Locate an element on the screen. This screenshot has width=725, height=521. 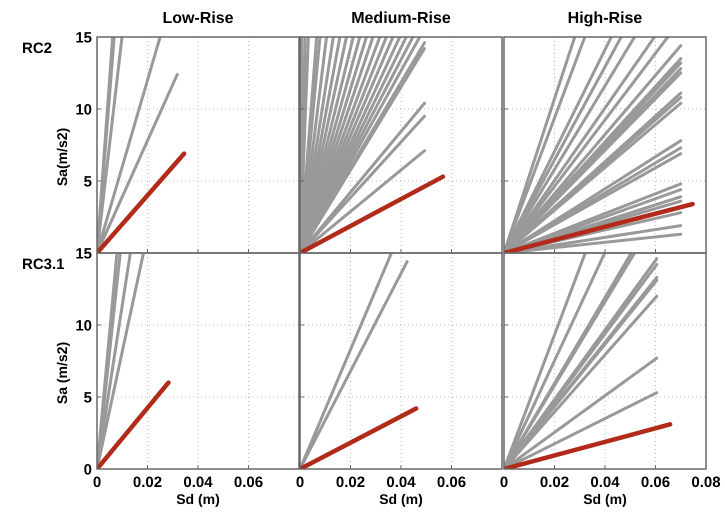
text: RC3.1 is located at coordinates (43, 264).